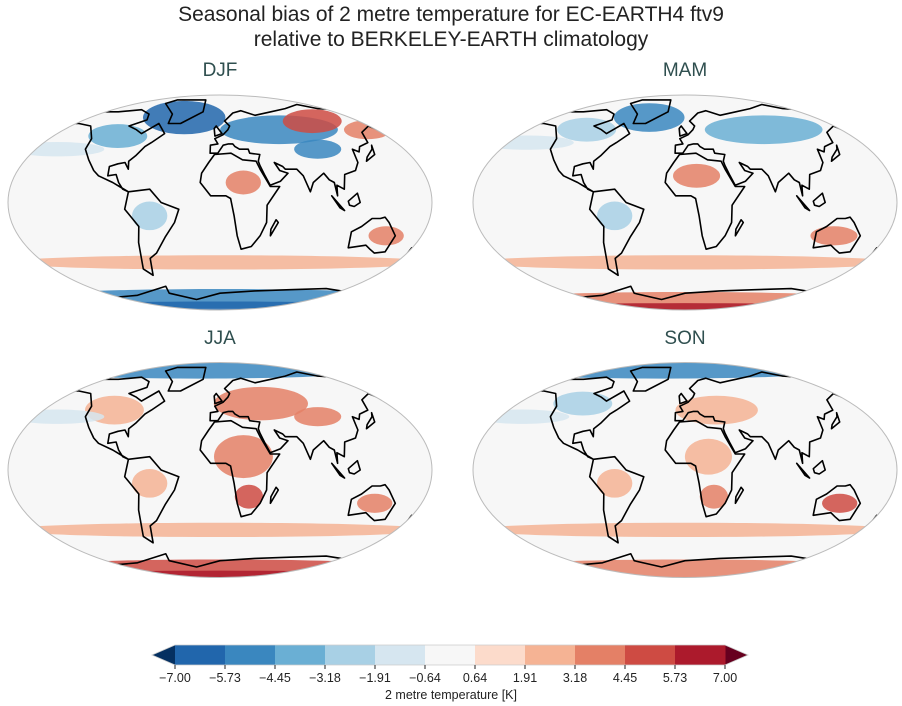  Describe the element at coordinates (685, 338) in the screenshot. I see `panel-title-son: SON` at that location.